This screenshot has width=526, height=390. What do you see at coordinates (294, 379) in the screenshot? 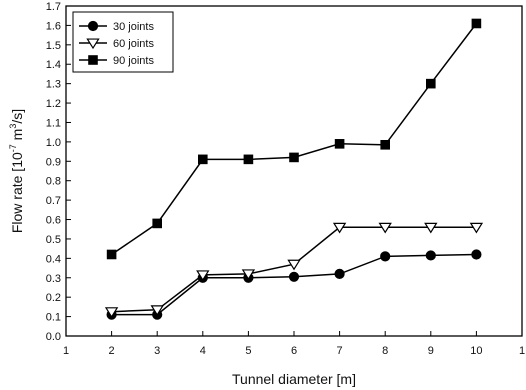
I see `x-axis-title: Tunnel diameter [m]` at bounding box center [294, 379].